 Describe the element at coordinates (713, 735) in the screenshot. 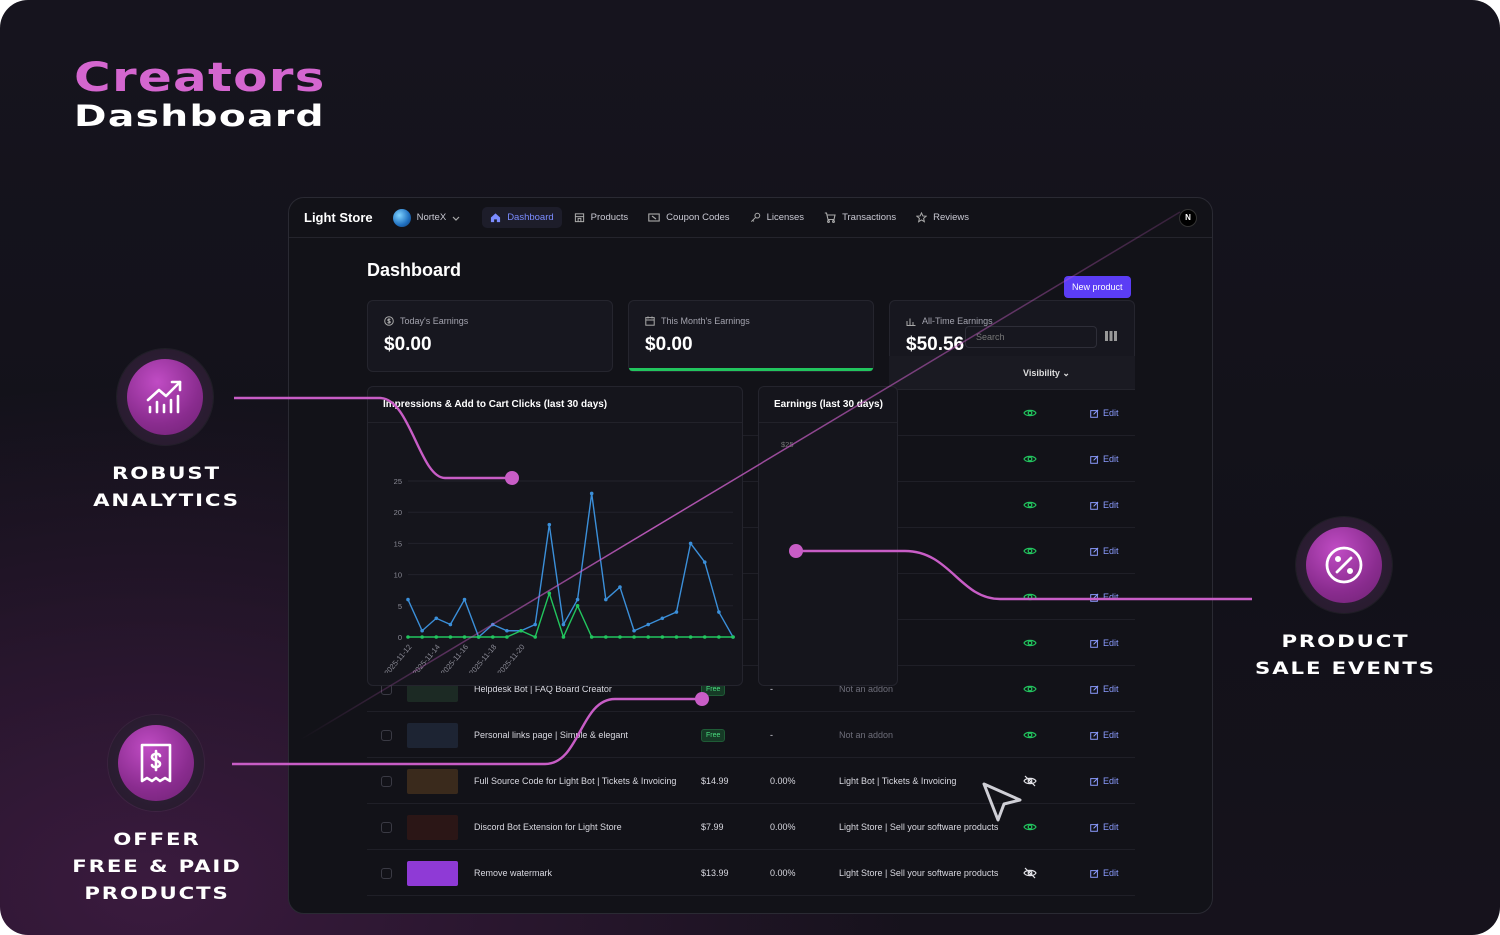

I see `free-badge: Free` at that location.